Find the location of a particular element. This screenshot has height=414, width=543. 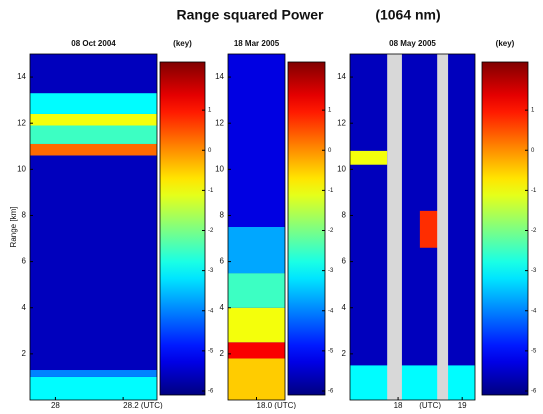

x-tick-label: 28 is located at coordinates (55, 405).